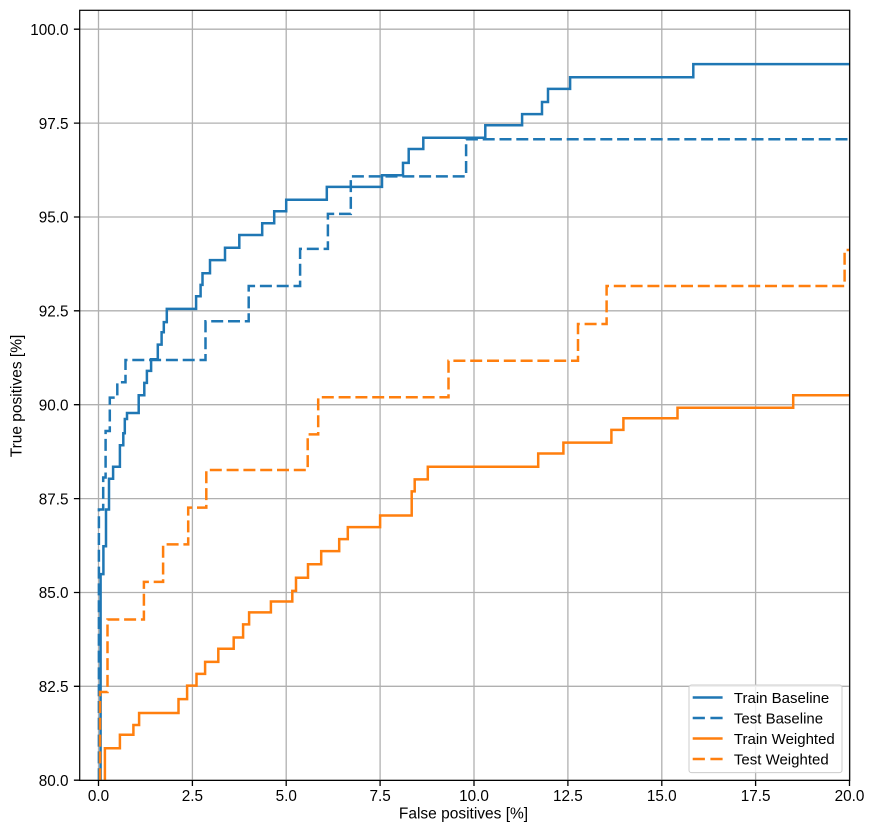 Image resolution: width=874 pixels, height=838 pixels. I want to click on svg-text: True positives [%], so click(17, 396).